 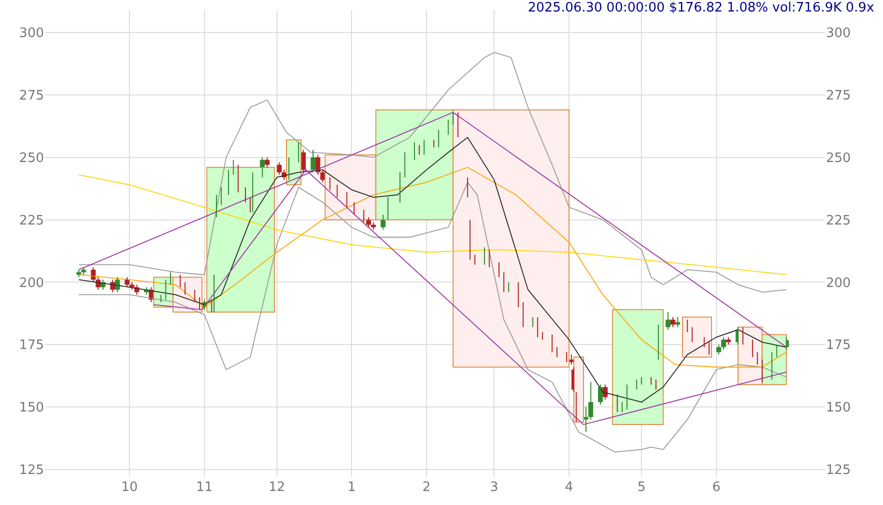 I want to click on y-tick-label: 250, so click(x=31, y=158).